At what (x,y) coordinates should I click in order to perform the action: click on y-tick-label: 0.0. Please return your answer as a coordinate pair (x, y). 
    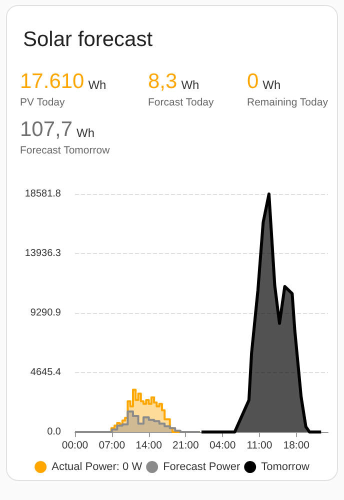
    Looking at the image, I should click on (54, 432).